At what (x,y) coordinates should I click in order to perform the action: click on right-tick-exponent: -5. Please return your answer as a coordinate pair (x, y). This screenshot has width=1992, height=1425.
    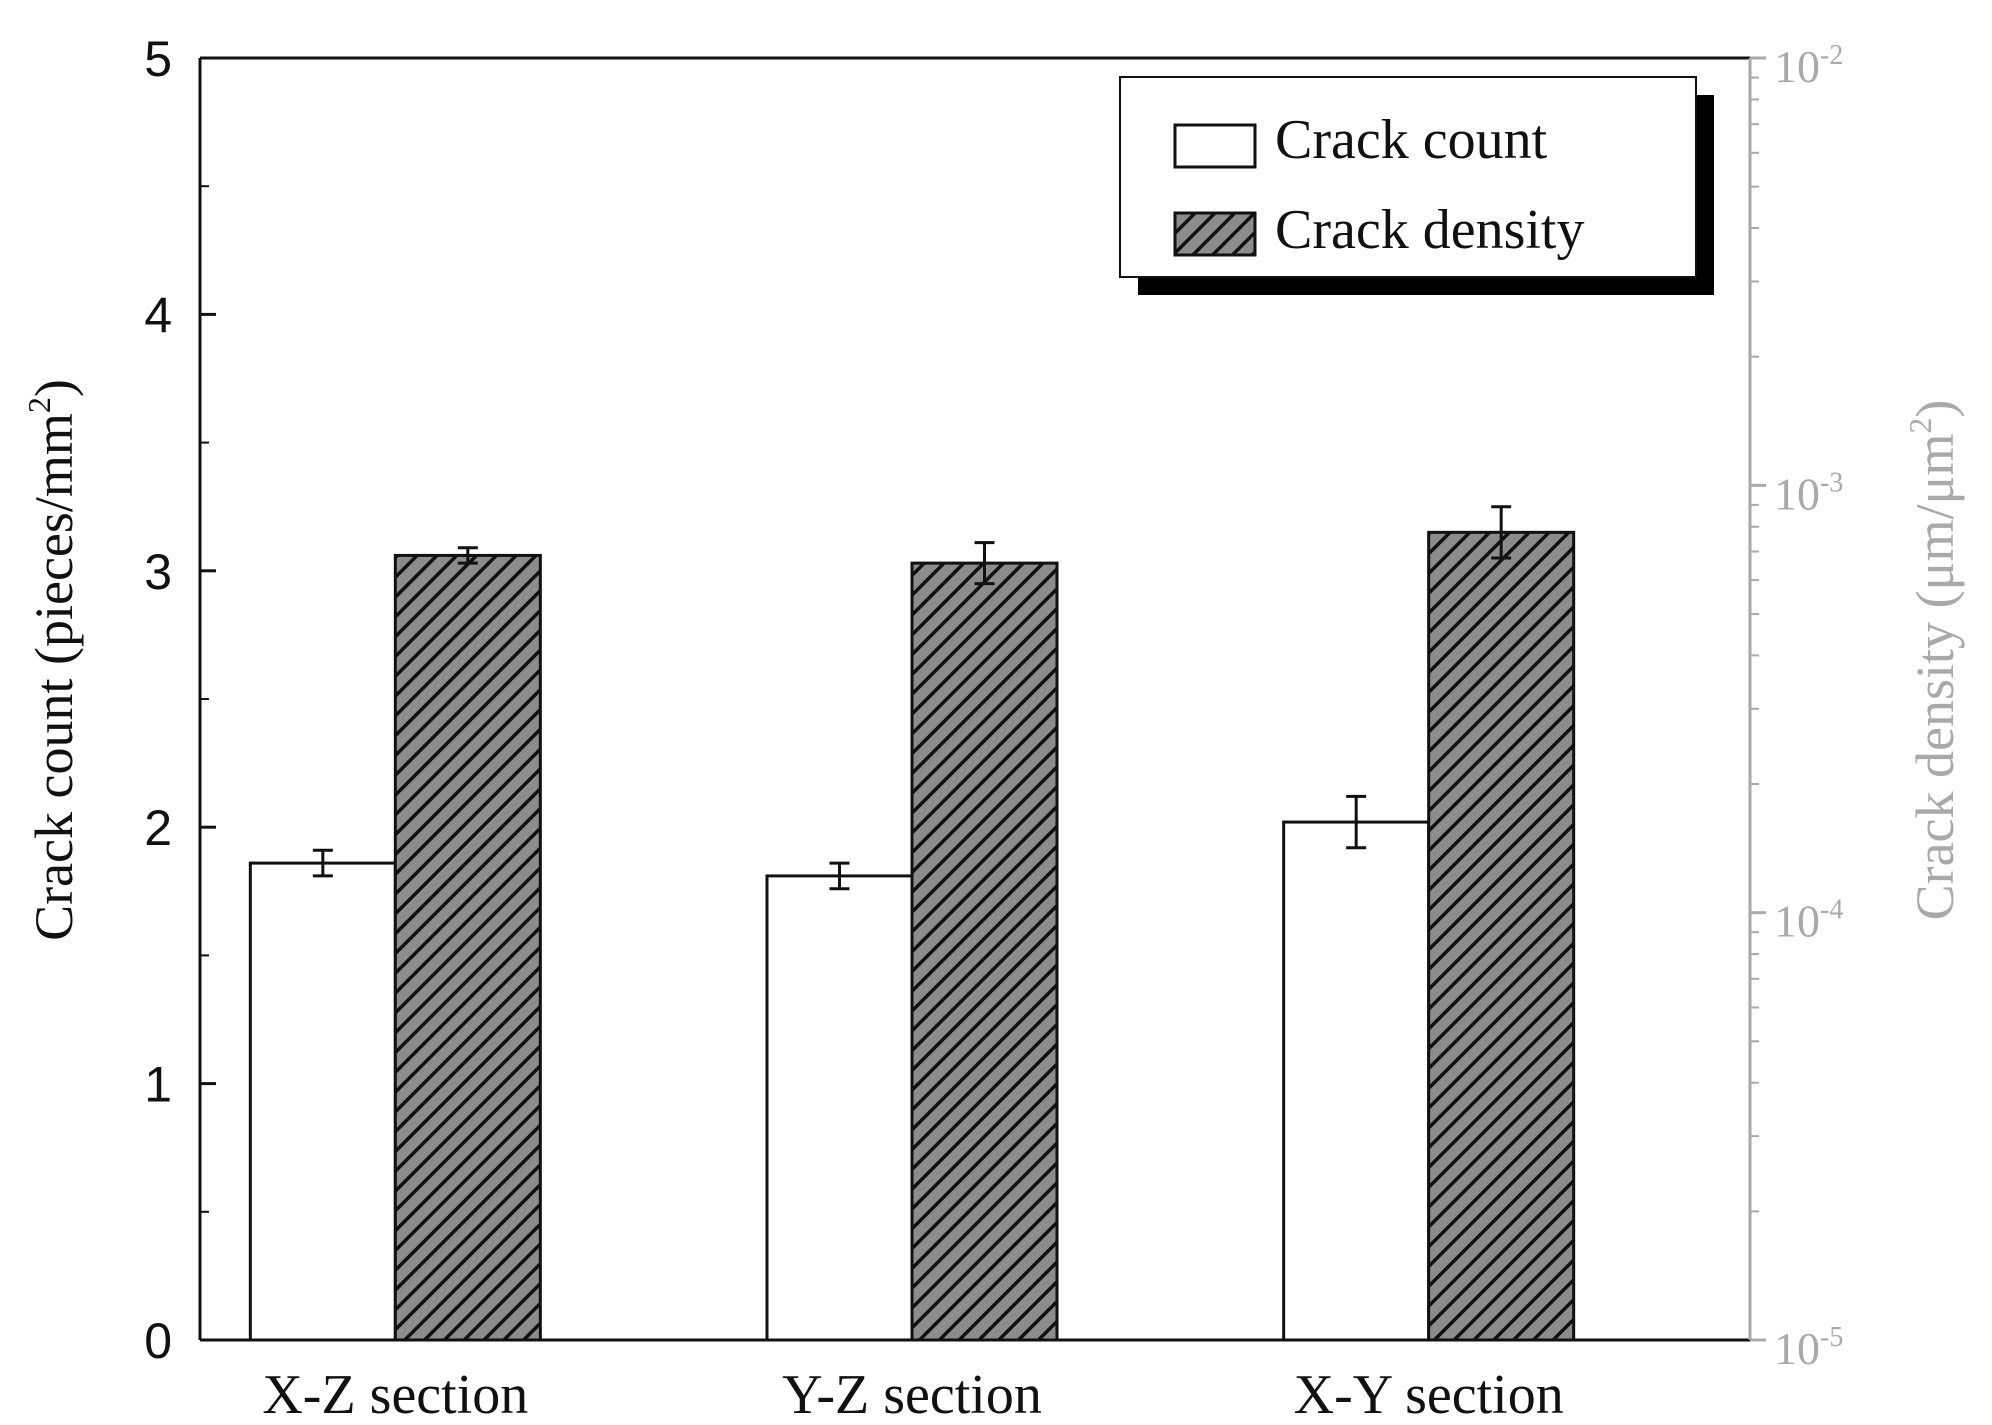
    Looking at the image, I should click on (1831, 1337).